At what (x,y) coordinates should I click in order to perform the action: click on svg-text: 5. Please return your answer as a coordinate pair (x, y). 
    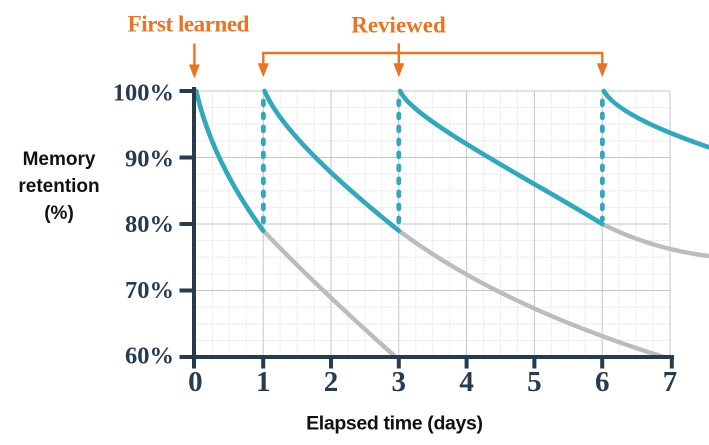
    Looking at the image, I should click on (534, 382).